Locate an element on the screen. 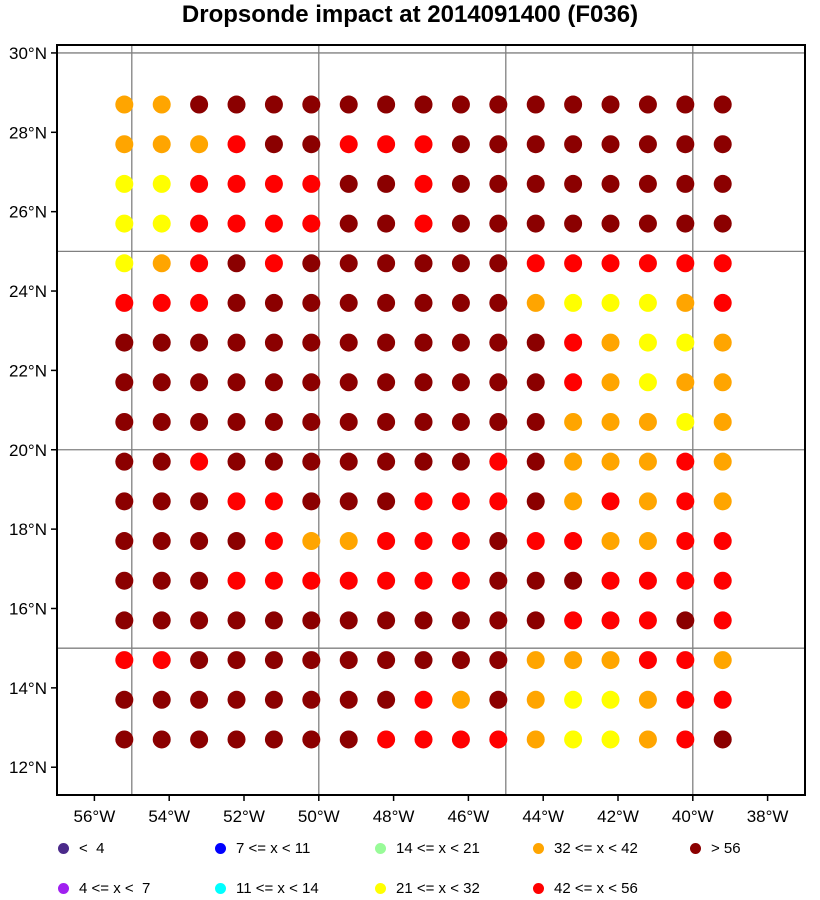 This screenshot has width=820, height=900. lat-tick-label: 28°N is located at coordinates (28, 132).